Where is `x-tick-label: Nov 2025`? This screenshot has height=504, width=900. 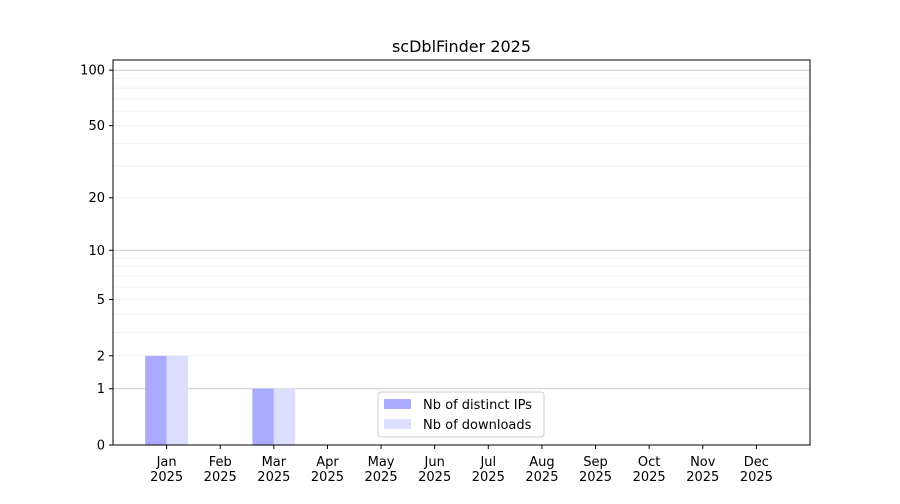 x-tick-label: Nov 2025 is located at coordinates (702, 470).